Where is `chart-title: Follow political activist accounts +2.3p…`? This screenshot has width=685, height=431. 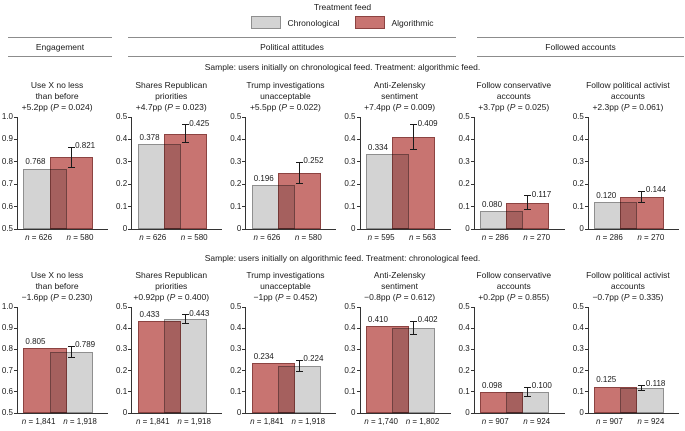
chart-title: Follow political activist accounts +2.3p… is located at coordinates (628, 96).